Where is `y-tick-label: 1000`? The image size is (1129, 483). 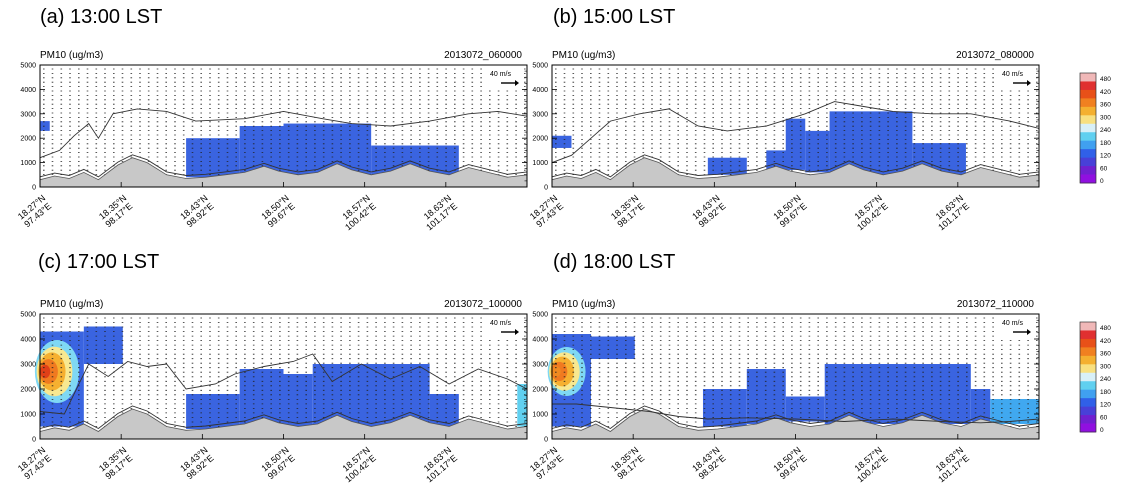 y-tick-label: 1000 is located at coordinates (540, 415).